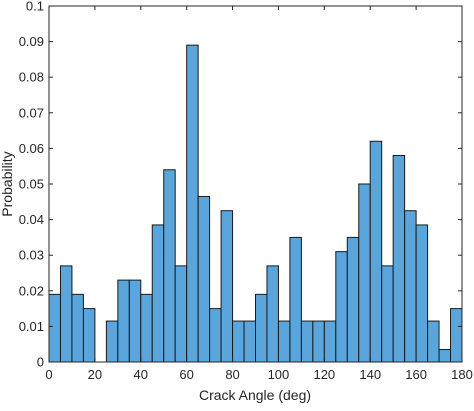 This screenshot has height=411, width=474. What do you see at coordinates (31, 77) in the screenshot?
I see `y-tick-label: 0.08` at bounding box center [31, 77].